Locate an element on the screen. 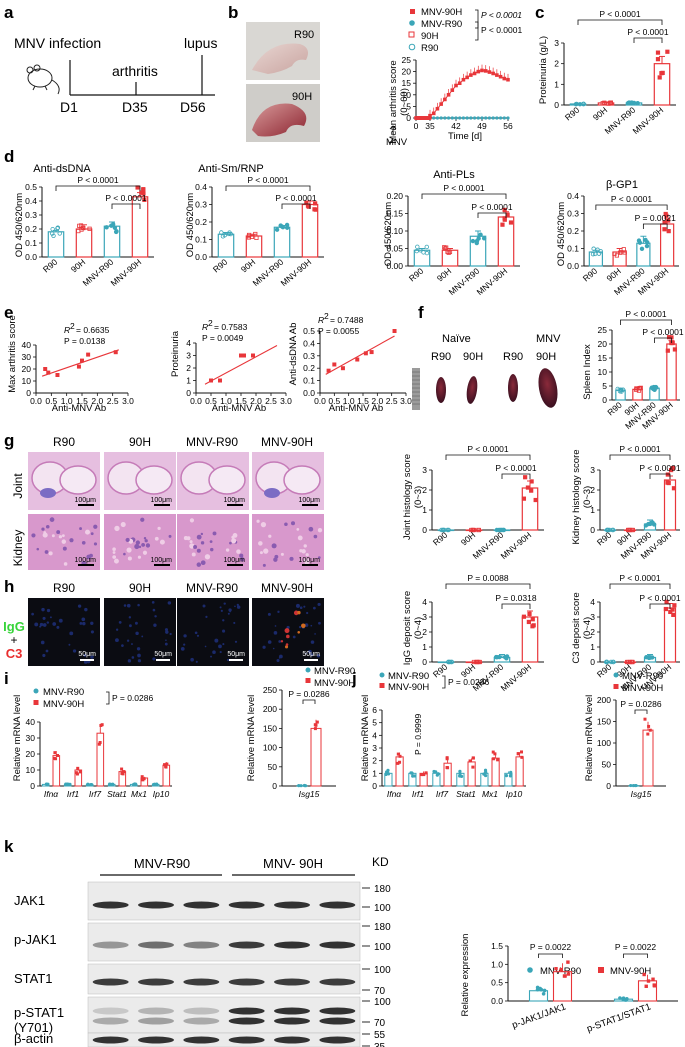  d1-pval: P < 0.0001 is located at coordinates (125, 198).